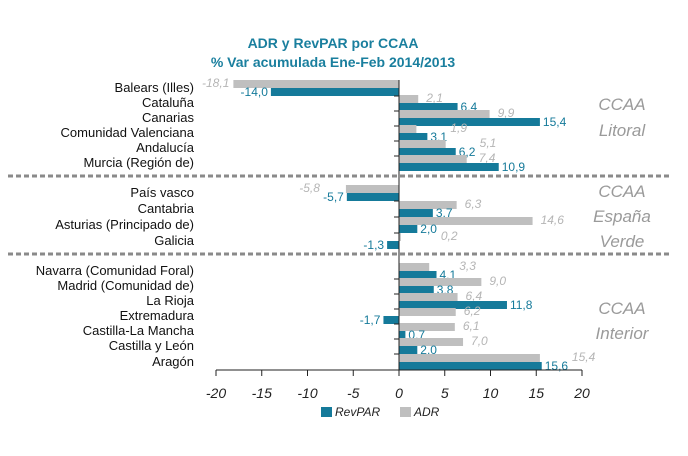 The height and width of the screenshot is (456, 688). What do you see at coordinates (262, 393) in the screenshot?
I see `x-tick-label: -15` at bounding box center [262, 393].